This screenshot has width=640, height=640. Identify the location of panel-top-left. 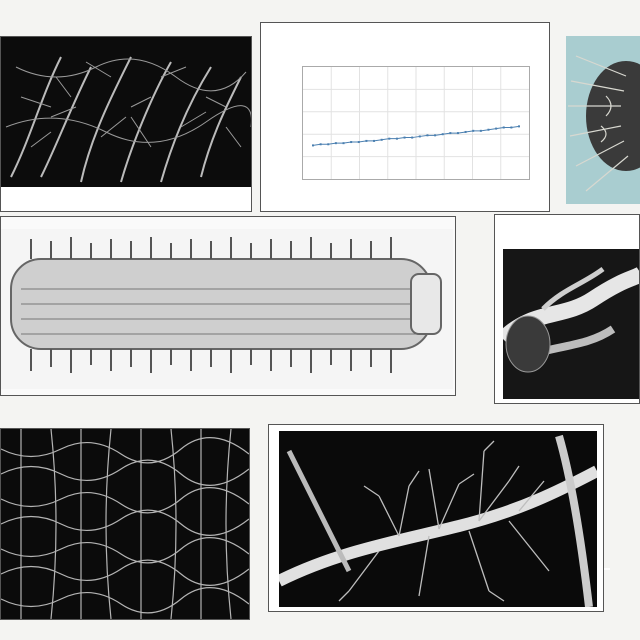
(126, 124).